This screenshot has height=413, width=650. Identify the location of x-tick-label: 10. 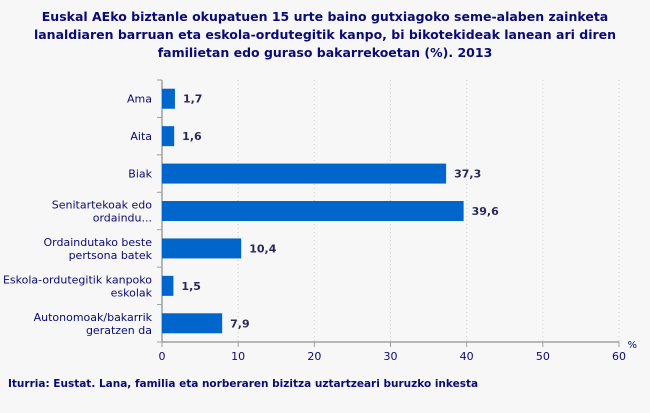
(238, 356).